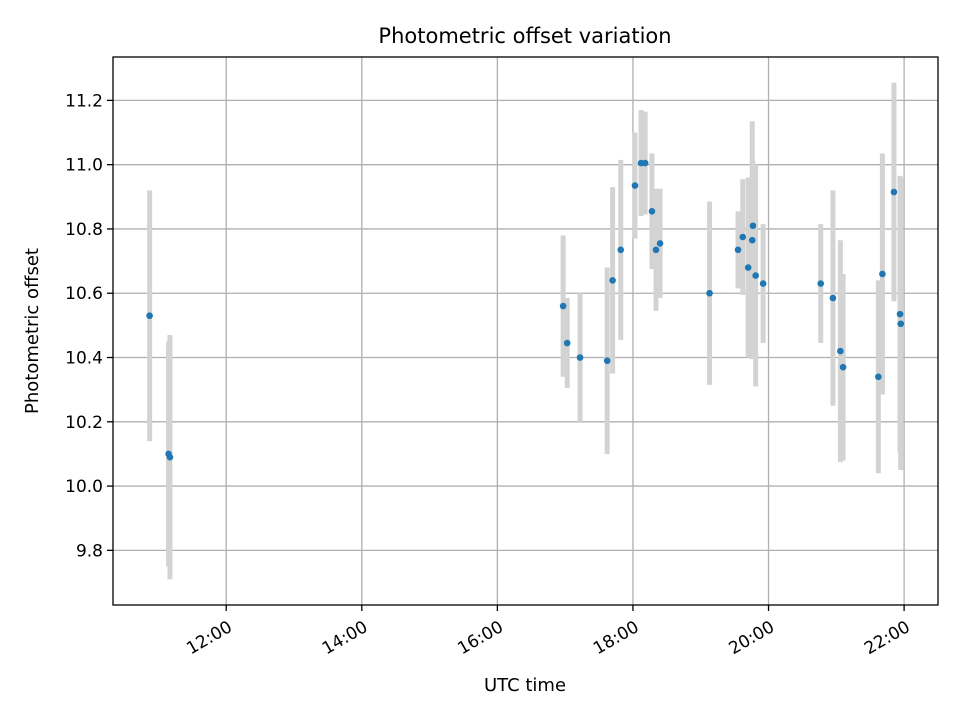 The height and width of the screenshot is (720, 960). I want to click on y-tick-label: 11.2, so click(84, 101).